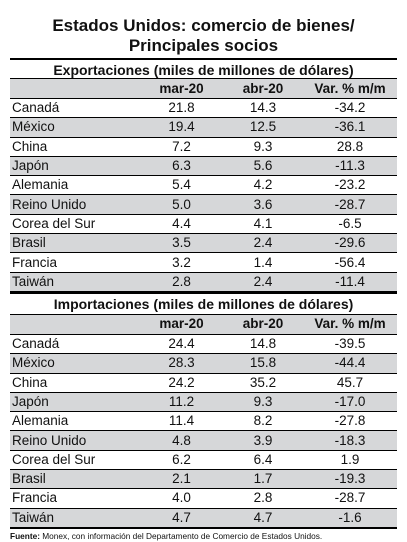 The width and height of the screenshot is (407, 542). What do you see at coordinates (181, 383) in the screenshot?
I see `mar-value-cell: 24.2` at bounding box center [181, 383].